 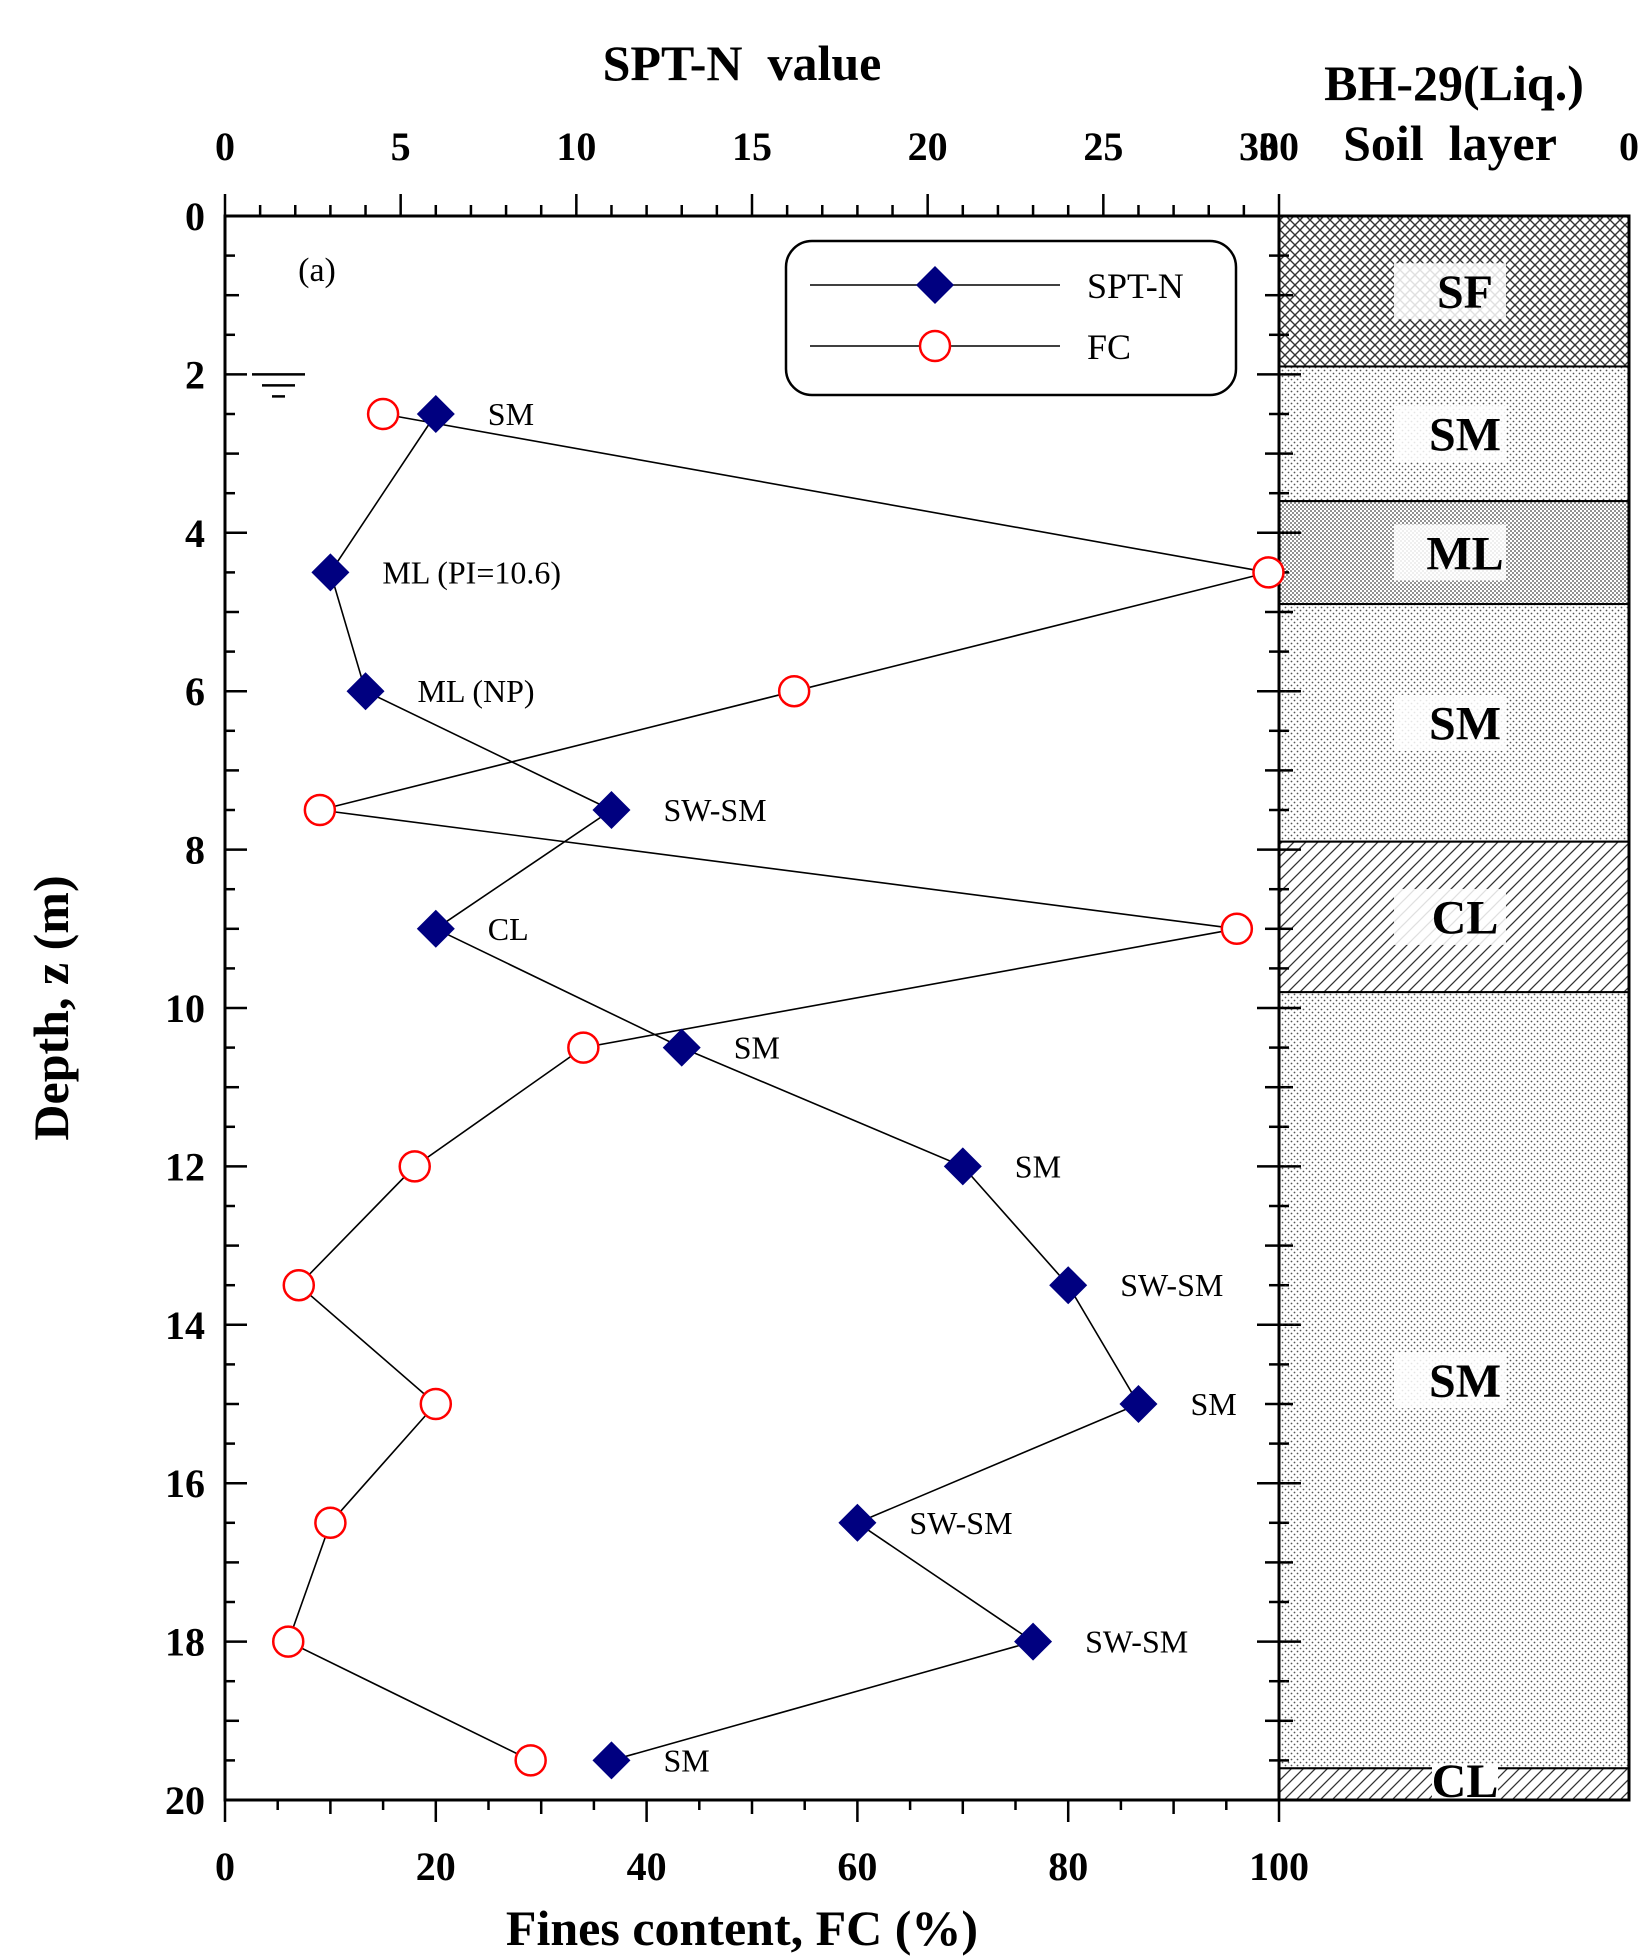 I want to click on top-tick-label: 10, so click(x=576, y=146).